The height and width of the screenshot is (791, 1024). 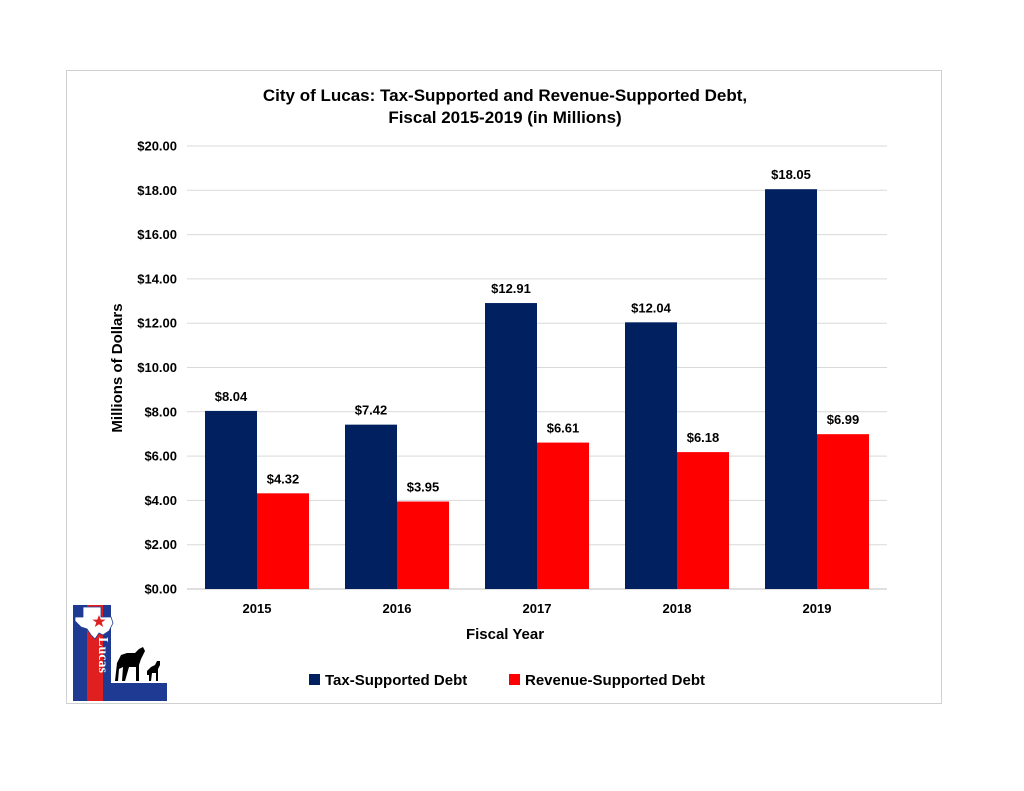 I want to click on lucas-logo: Lucas, so click(x=120, y=653).